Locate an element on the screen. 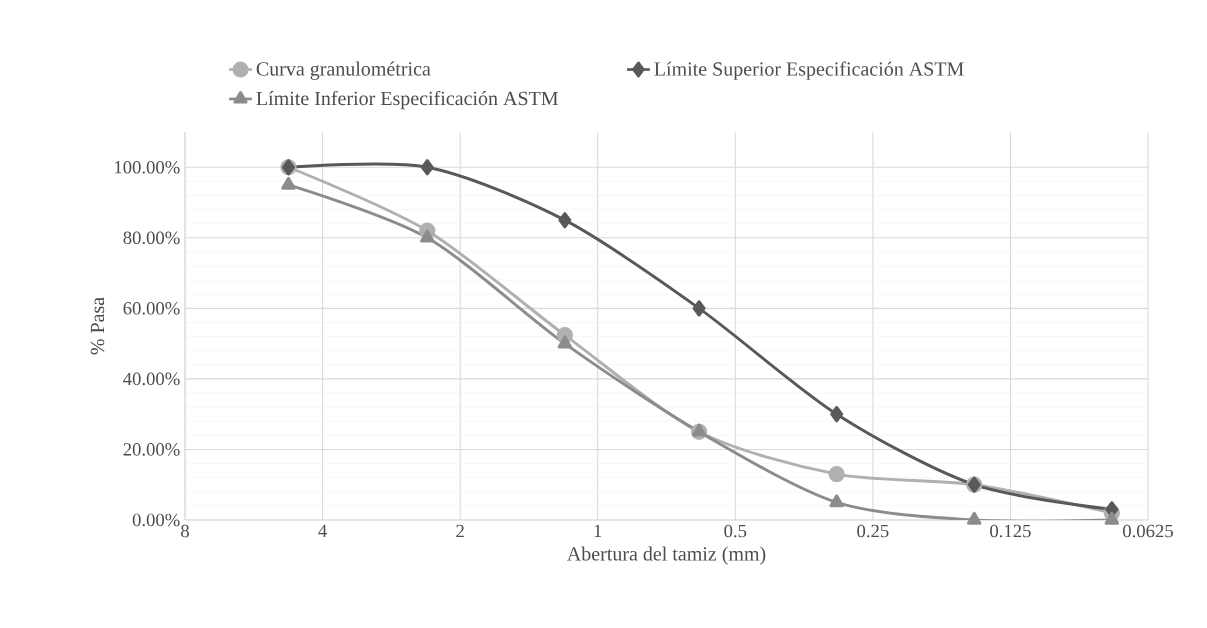  x-tick-label: 0.0625 is located at coordinates (1148, 531).